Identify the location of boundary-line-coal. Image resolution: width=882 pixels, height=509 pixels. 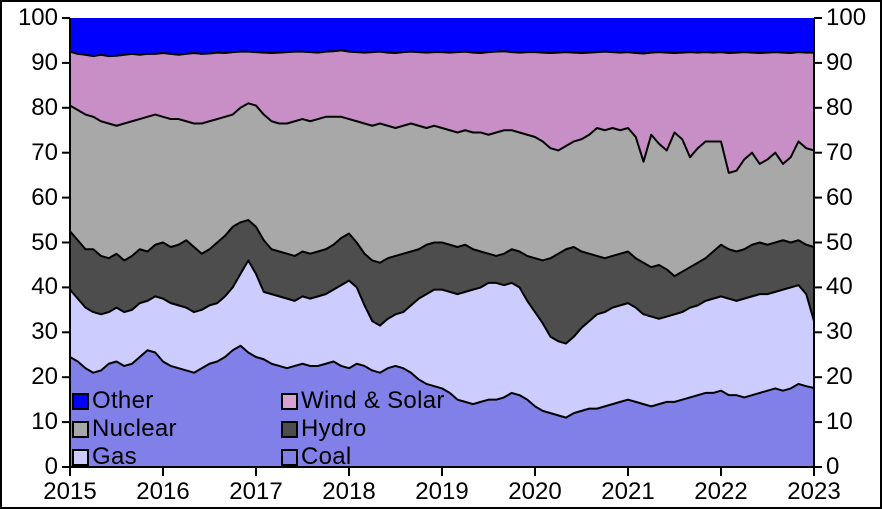
(442, 381).